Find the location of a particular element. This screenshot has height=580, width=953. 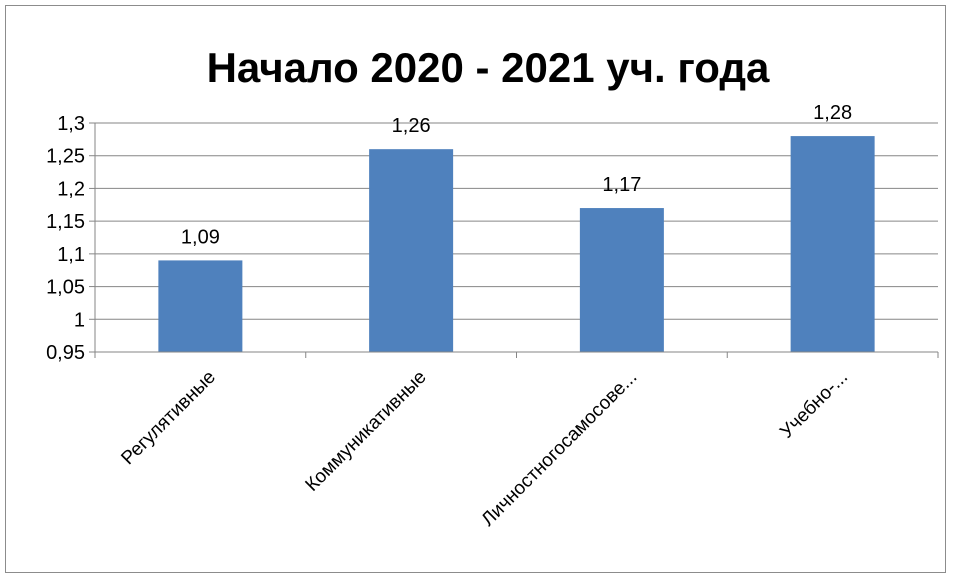

y-tick-label: 1,05 is located at coordinates (65, 288).